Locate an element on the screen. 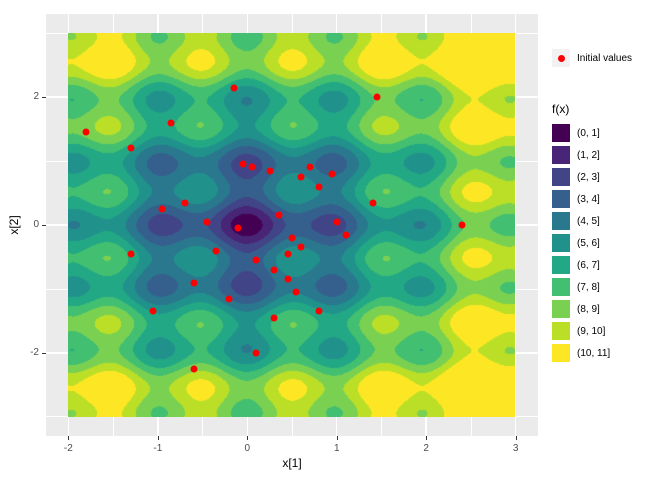 The image size is (672, 480). points-legend-key is located at coordinates (561, 58).